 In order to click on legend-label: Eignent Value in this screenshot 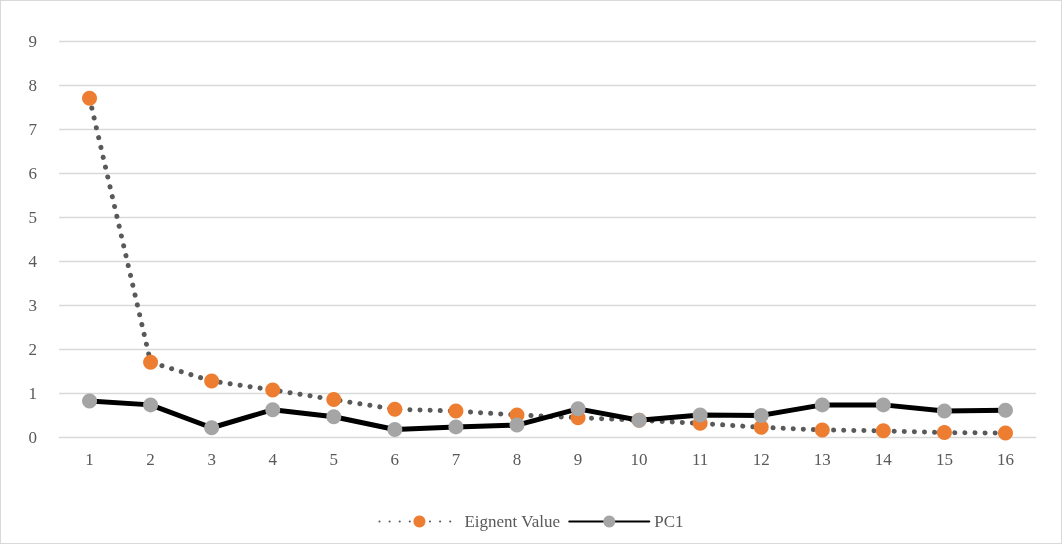, I will do `click(512, 521)`.